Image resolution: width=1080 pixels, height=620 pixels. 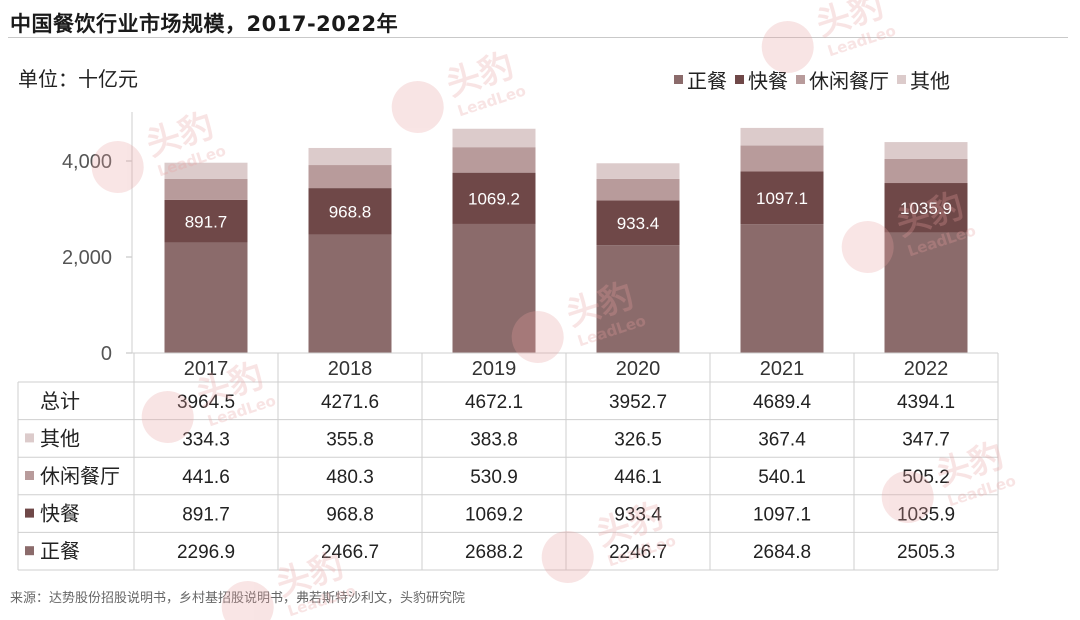 What do you see at coordinates (638, 439) in the screenshot?
I see `table-cell-value: 326.5` at bounding box center [638, 439].